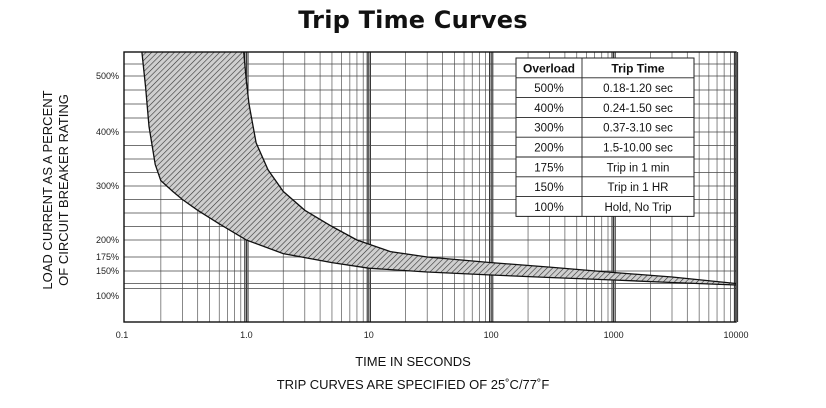 This screenshot has width=826, height=408. What do you see at coordinates (548, 149) in the screenshot?
I see `table-cell: 200%` at bounding box center [548, 149].